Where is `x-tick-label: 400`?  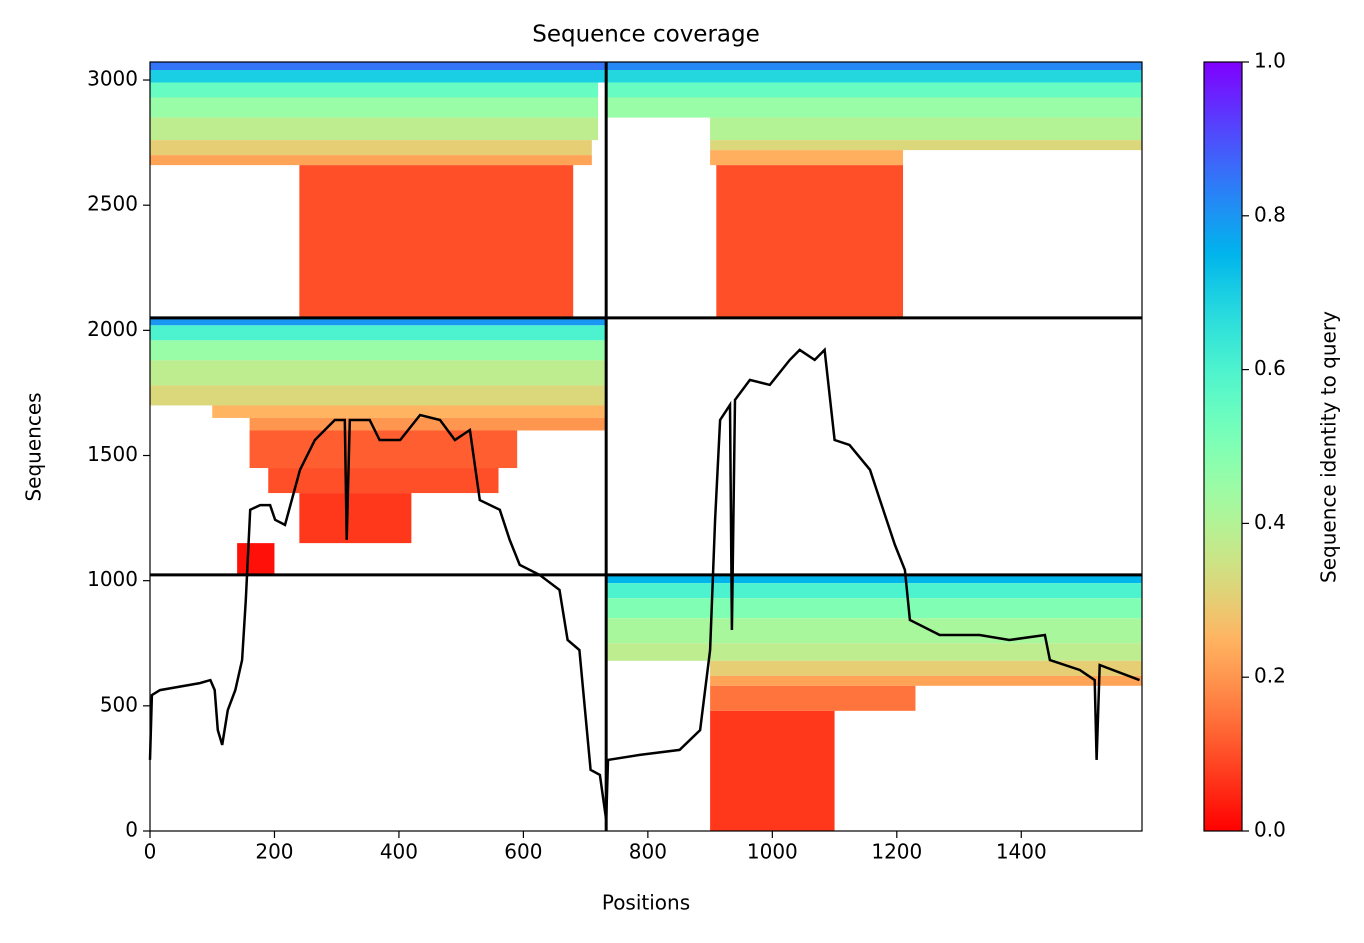 x-tick-label: 400 is located at coordinates (399, 852).